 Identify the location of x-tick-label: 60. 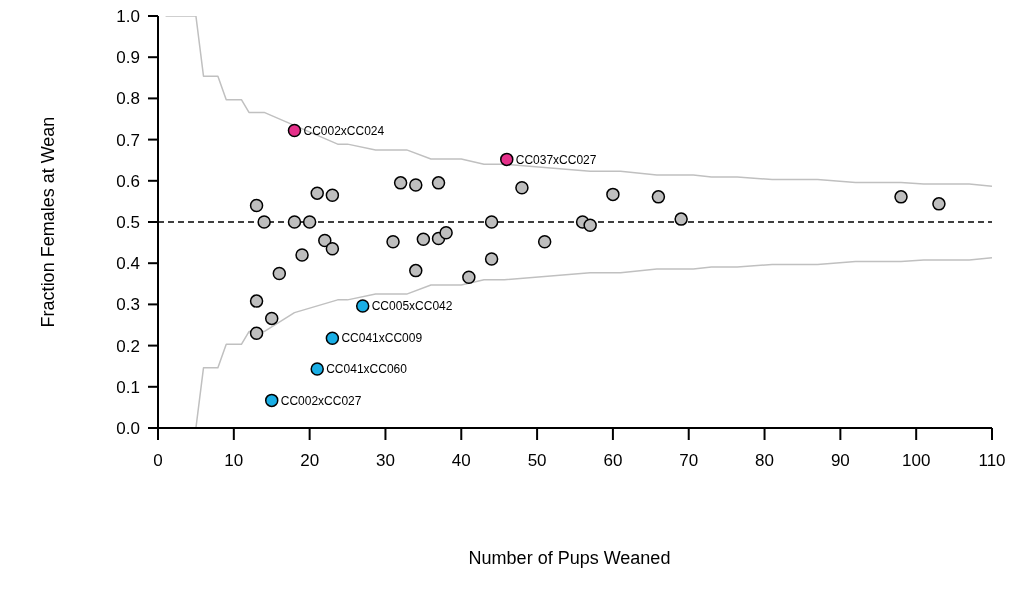
(613, 461).